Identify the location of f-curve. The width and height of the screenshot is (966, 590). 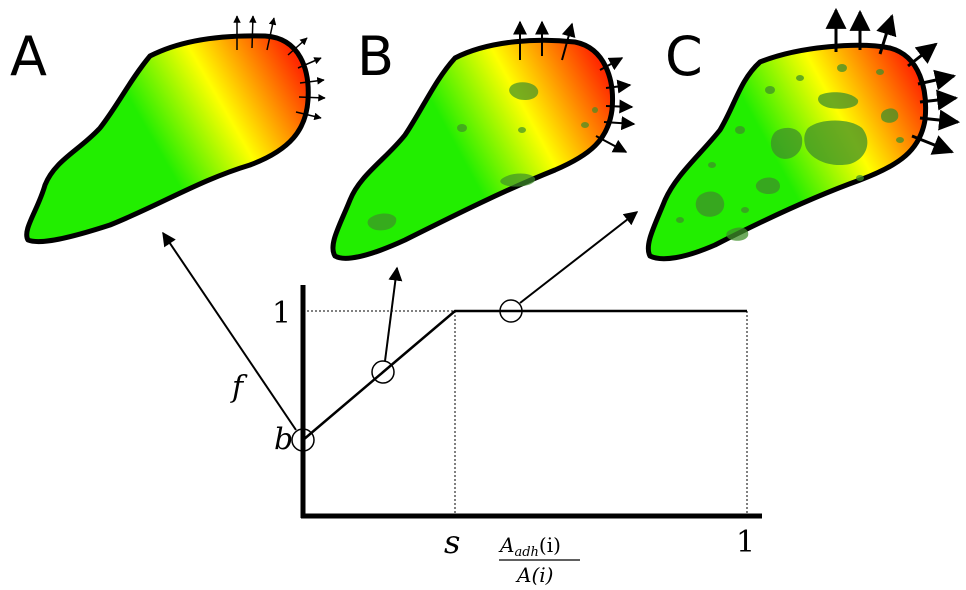
(524, 375).